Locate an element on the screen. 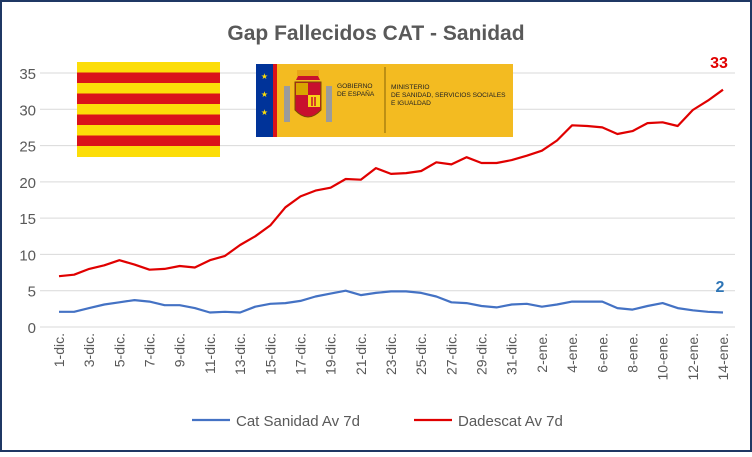 The width and height of the screenshot is (752, 457). legend: Cat Sanidad Av 7d Dadescat Av 7d is located at coordinates (377, 421).